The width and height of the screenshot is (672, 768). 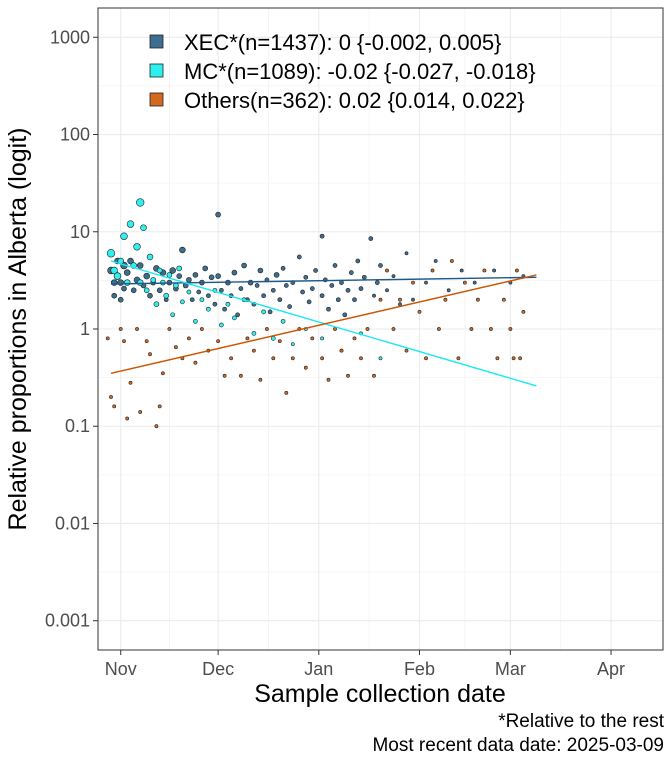 I want to click on x-tick-label: Mar, so click(x=510, y=669).